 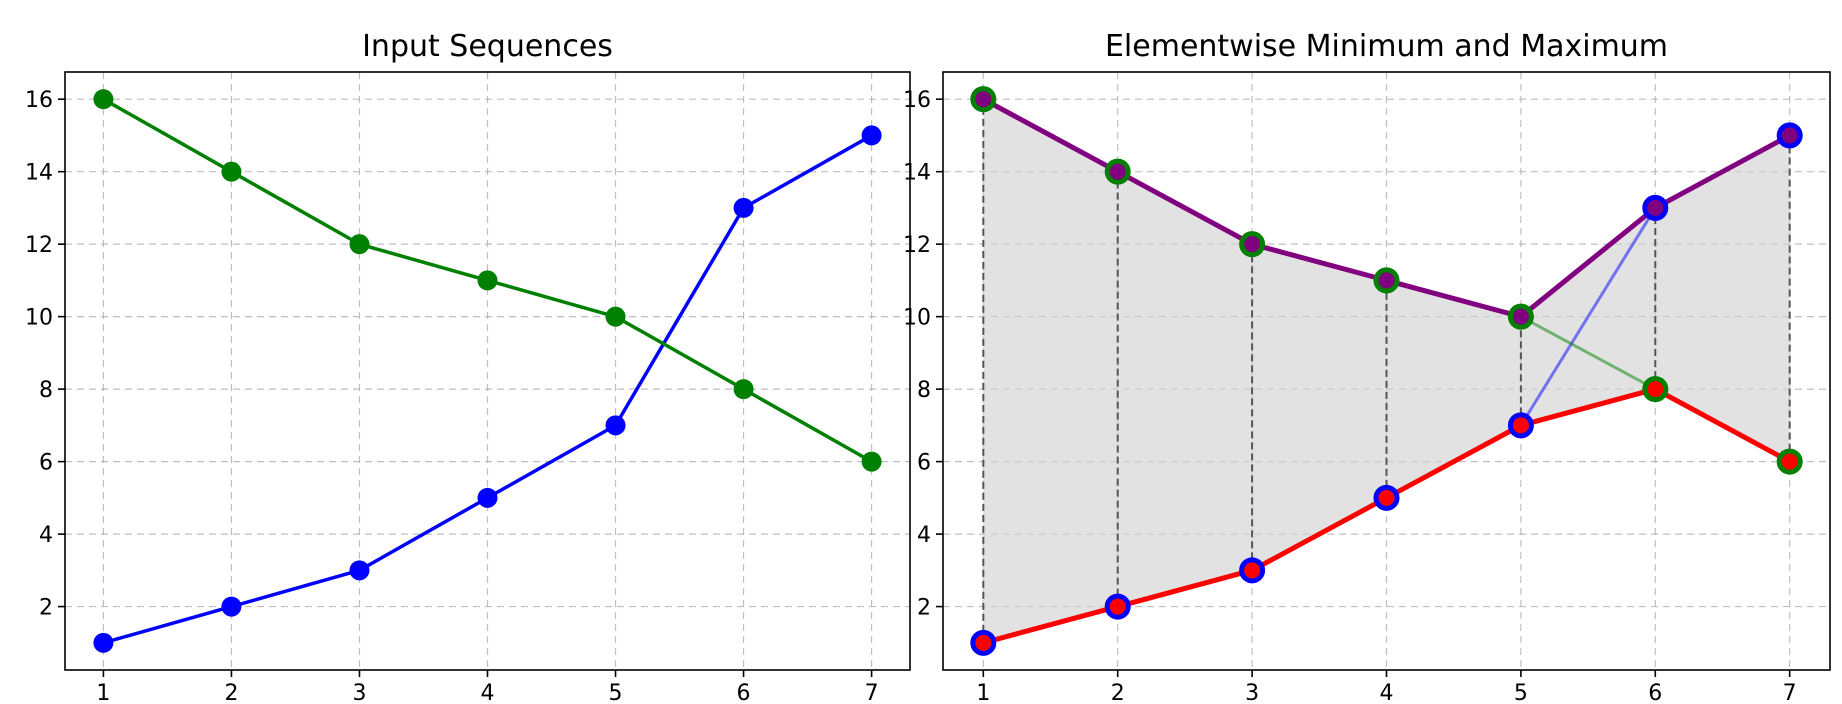 What do you see at coordinates (487, 46) in the screenshot?
I see `chart-title: Input Sequences` at bounding box center [487, 46].